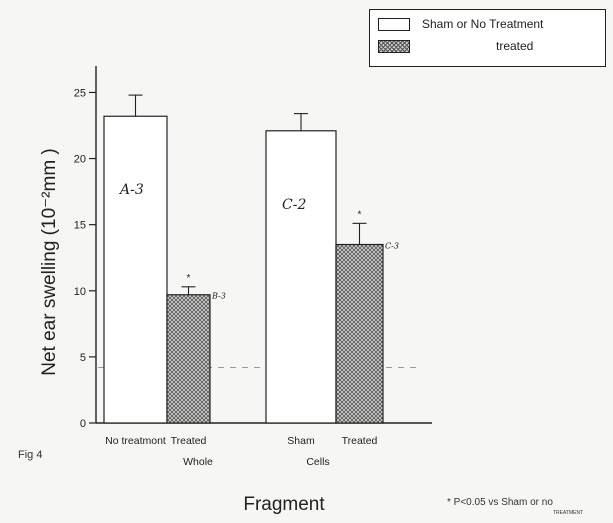  I want to click on legend-swatch-sham, so click(394, 24).